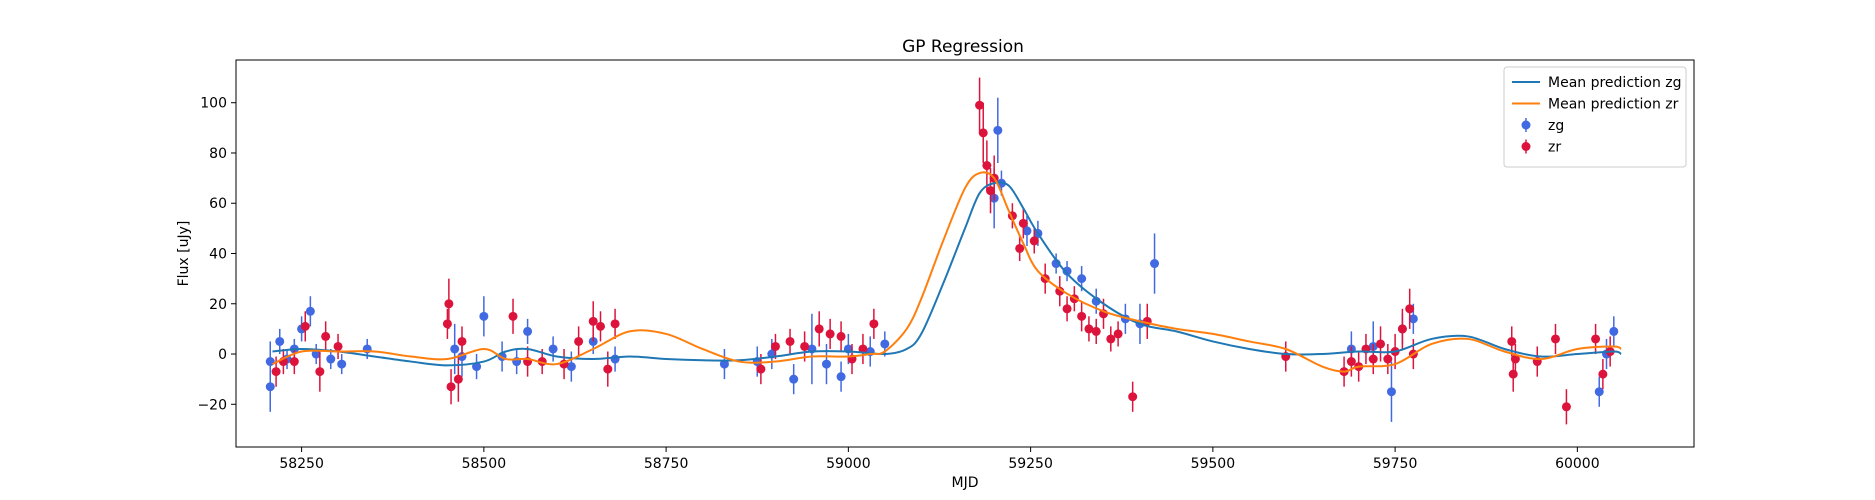 The width and height of the screenshot is (1875, 500). Describe the element at coordinates (965, 483) in the screenshot. I see `x-axis-label: MJD` at that location.